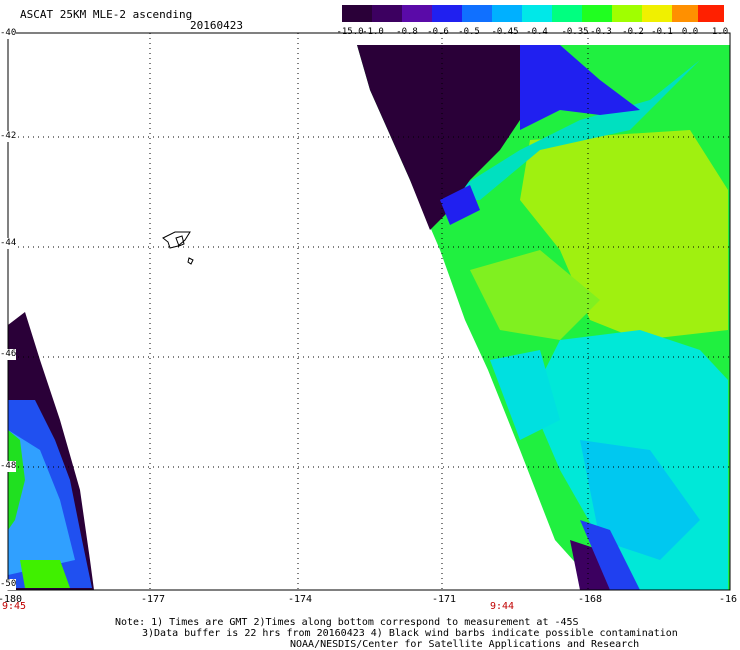  What do you see at coordinates (728, 599) in the screenshot?
I see `lon-tick-label: -16` at bounding box center [728, 599].